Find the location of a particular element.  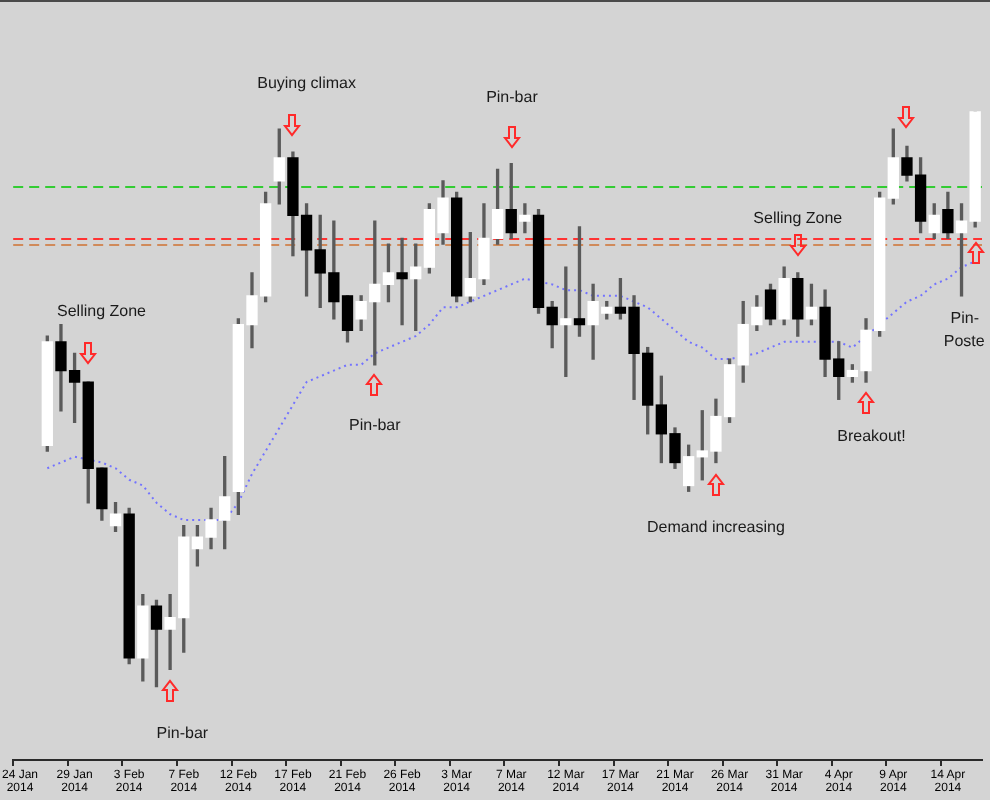

annotation: Demand increasing is located at coordinates (715, 527).